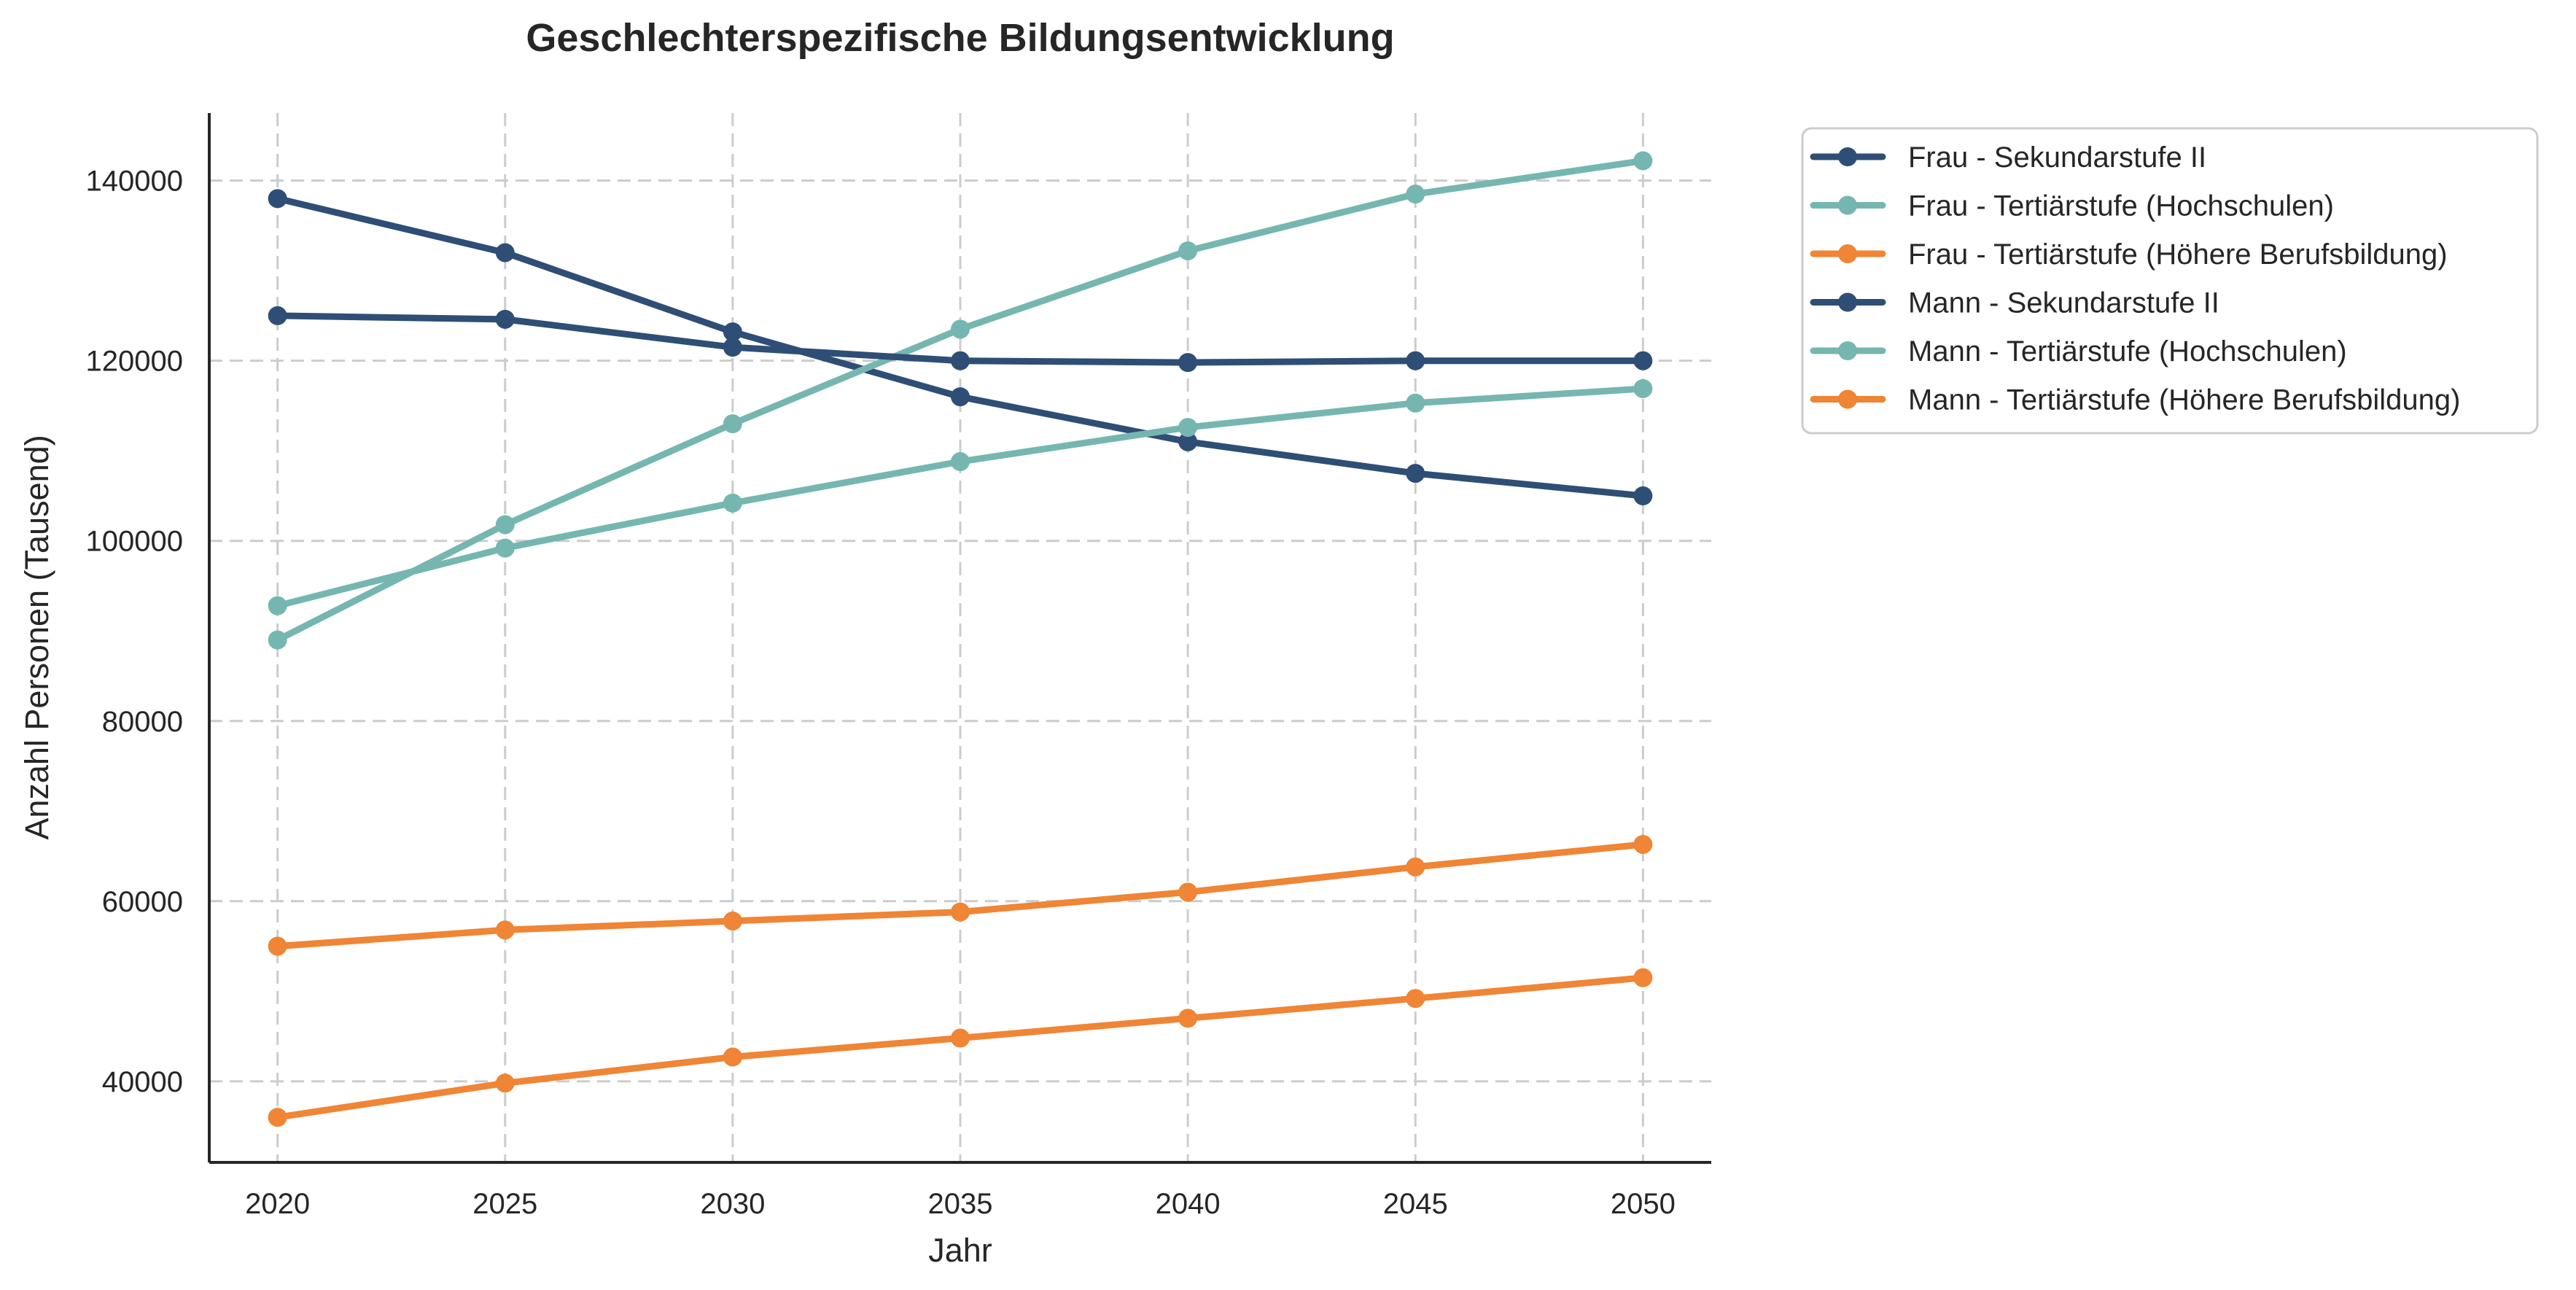 This screenshot has height=1290, width=2576. I want to click on legend-label: Mann - Sekundarstufe II, so click(2063, 303).